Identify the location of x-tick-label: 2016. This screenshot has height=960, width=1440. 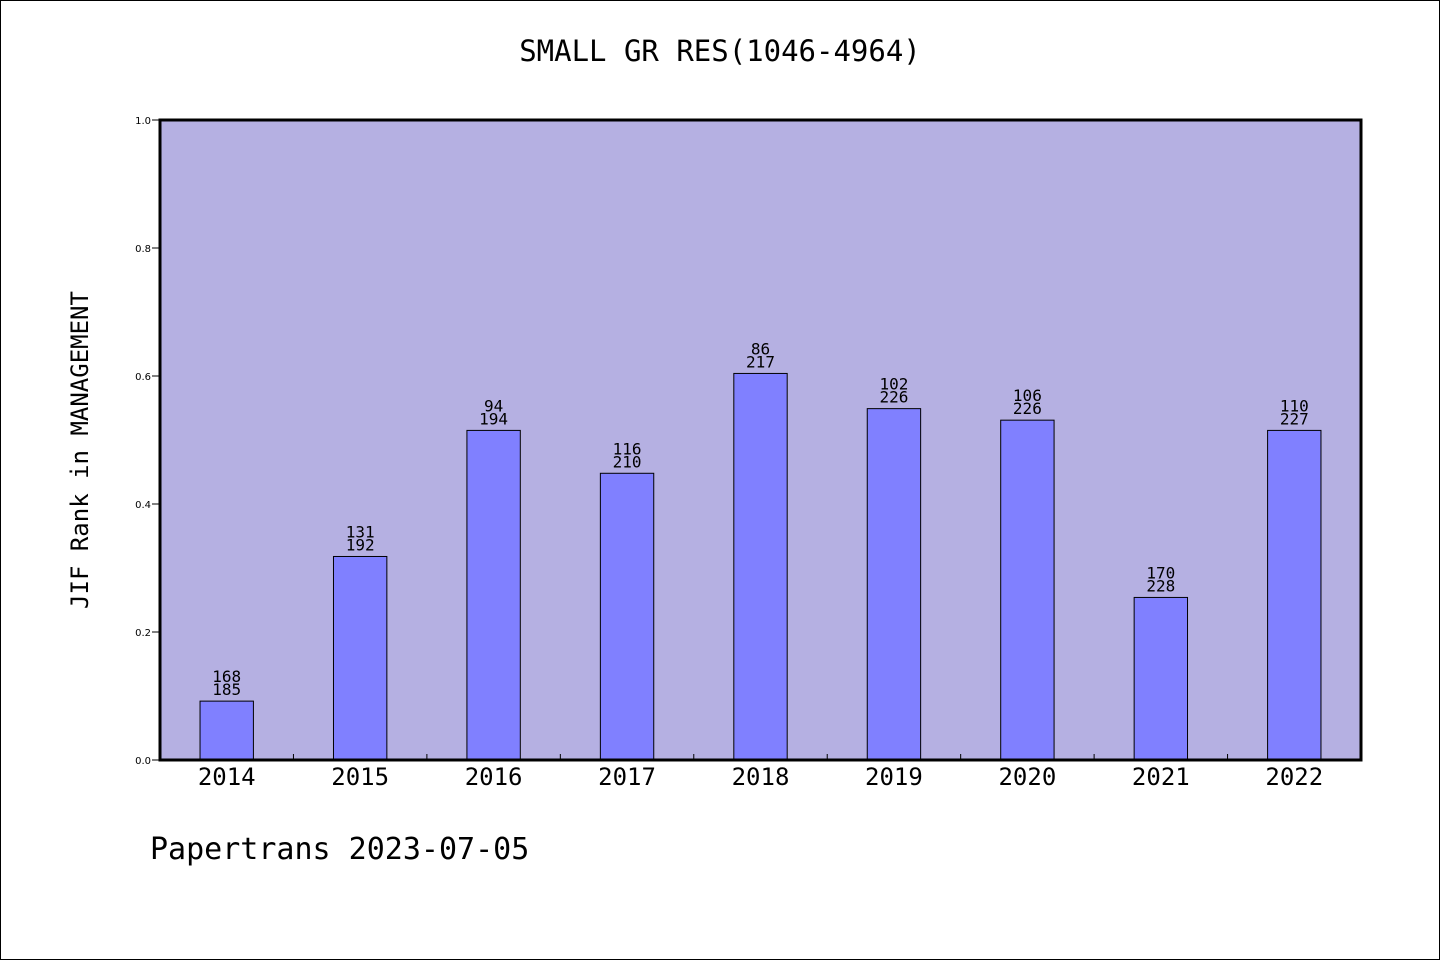
(494, 777).